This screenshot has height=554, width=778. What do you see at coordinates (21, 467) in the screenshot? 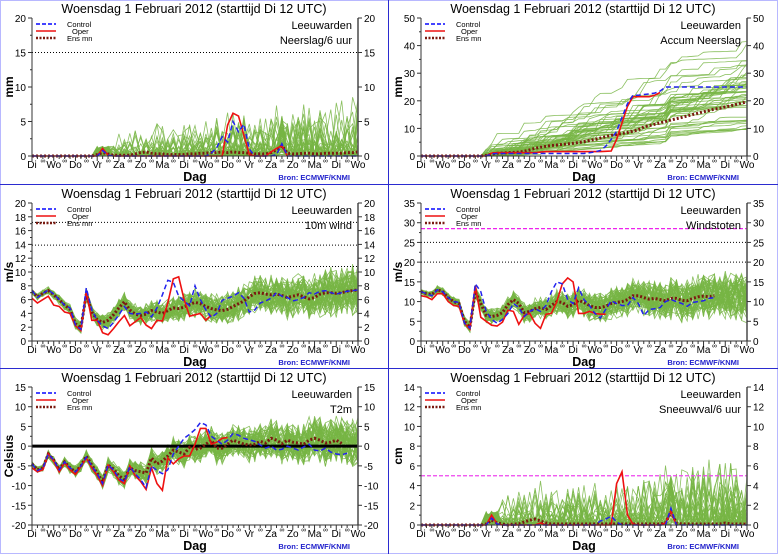
I see `y-tick-label-left: -5` at bounding box center [21, 467].